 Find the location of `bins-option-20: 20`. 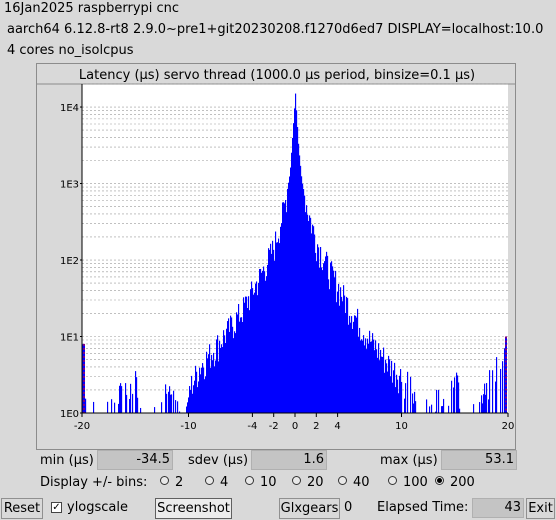

bins-option-20: 20 is located at coordinates (308, 482).